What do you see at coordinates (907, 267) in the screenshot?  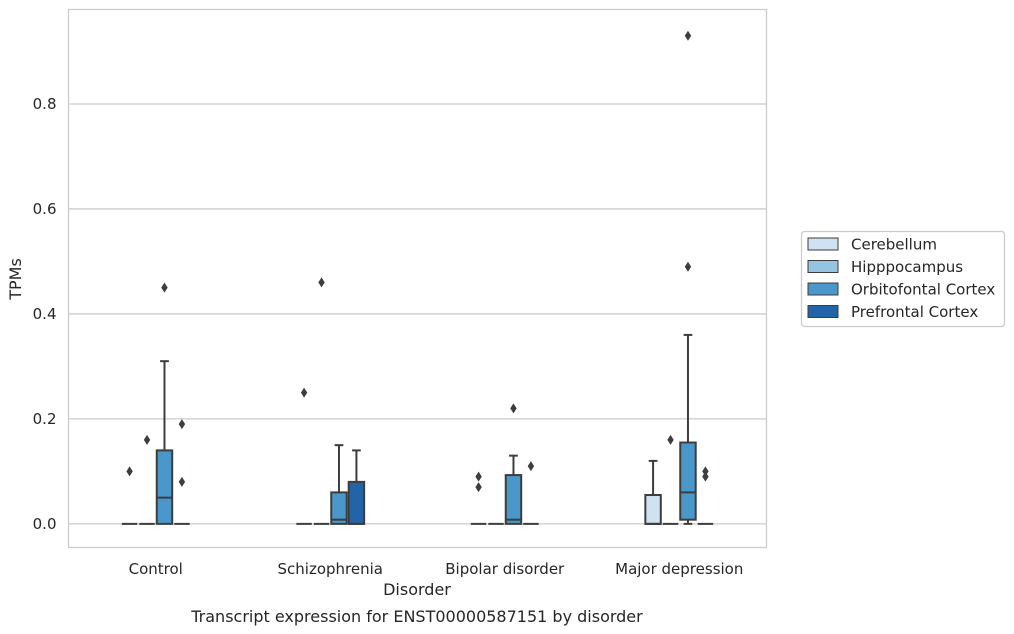 I see `legend-label: Hipppocampus` at bounding box center [907, 267].